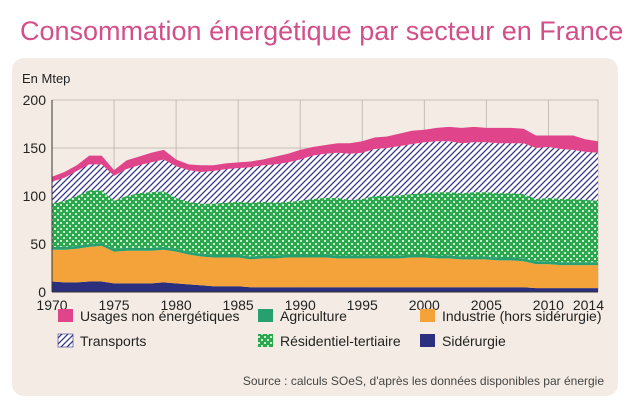  What do you see at coordinates (325, 286) in the screenshot?
I see `area-siderurgie` at bounding box center [325, 286].